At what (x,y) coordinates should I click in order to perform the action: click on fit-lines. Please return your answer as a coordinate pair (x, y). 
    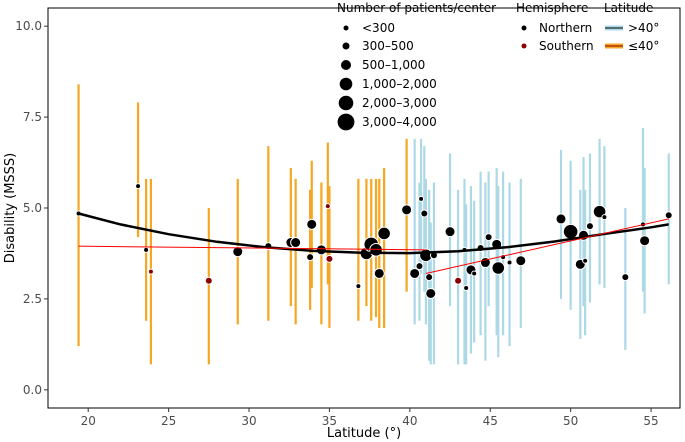
    Looking at the image, I should click on (373, 243).